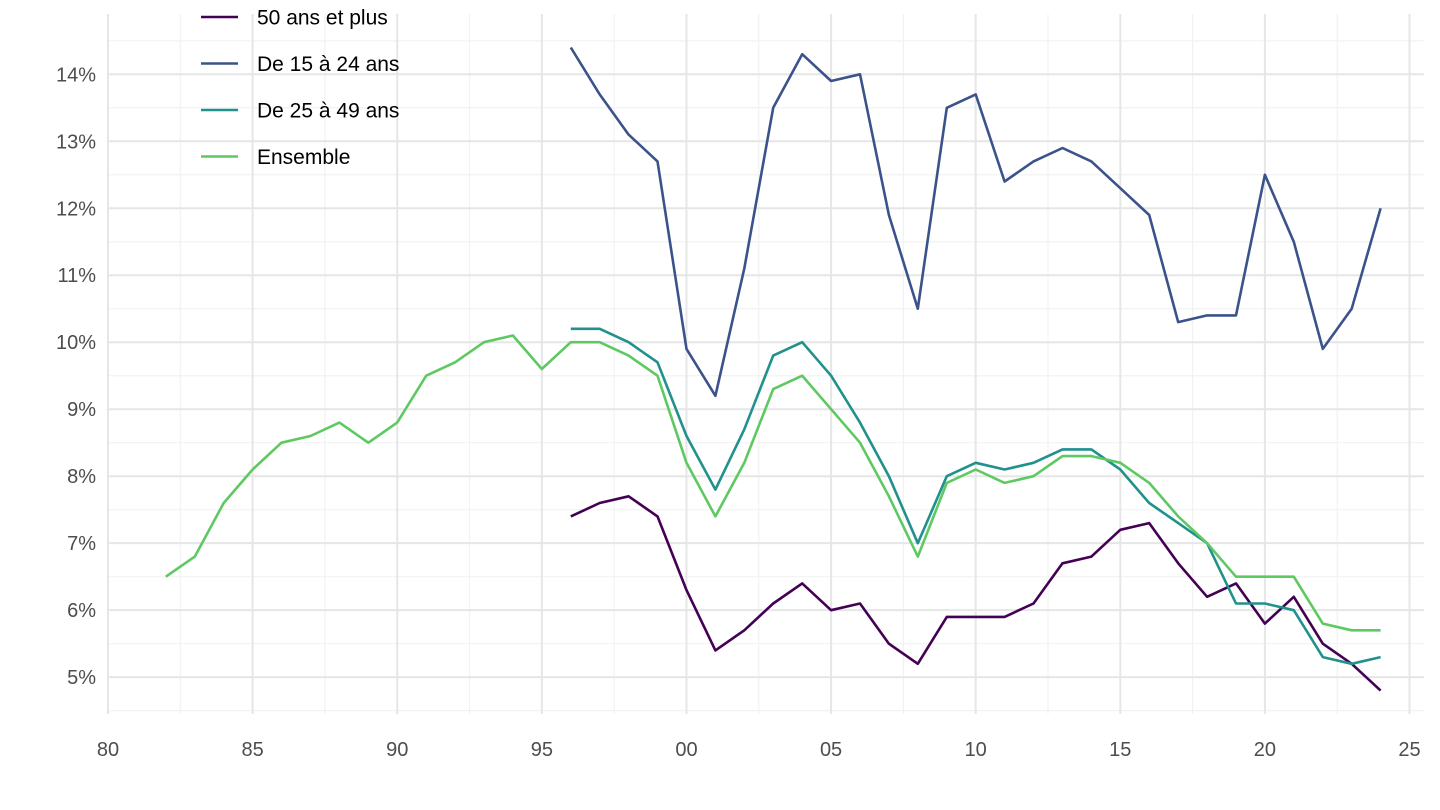 The image size is (1440, 810). What do you see at coordinates (76, 276) in the screenshot?
I see `y-tick-label: 11%` at bounding box center [76, 276].